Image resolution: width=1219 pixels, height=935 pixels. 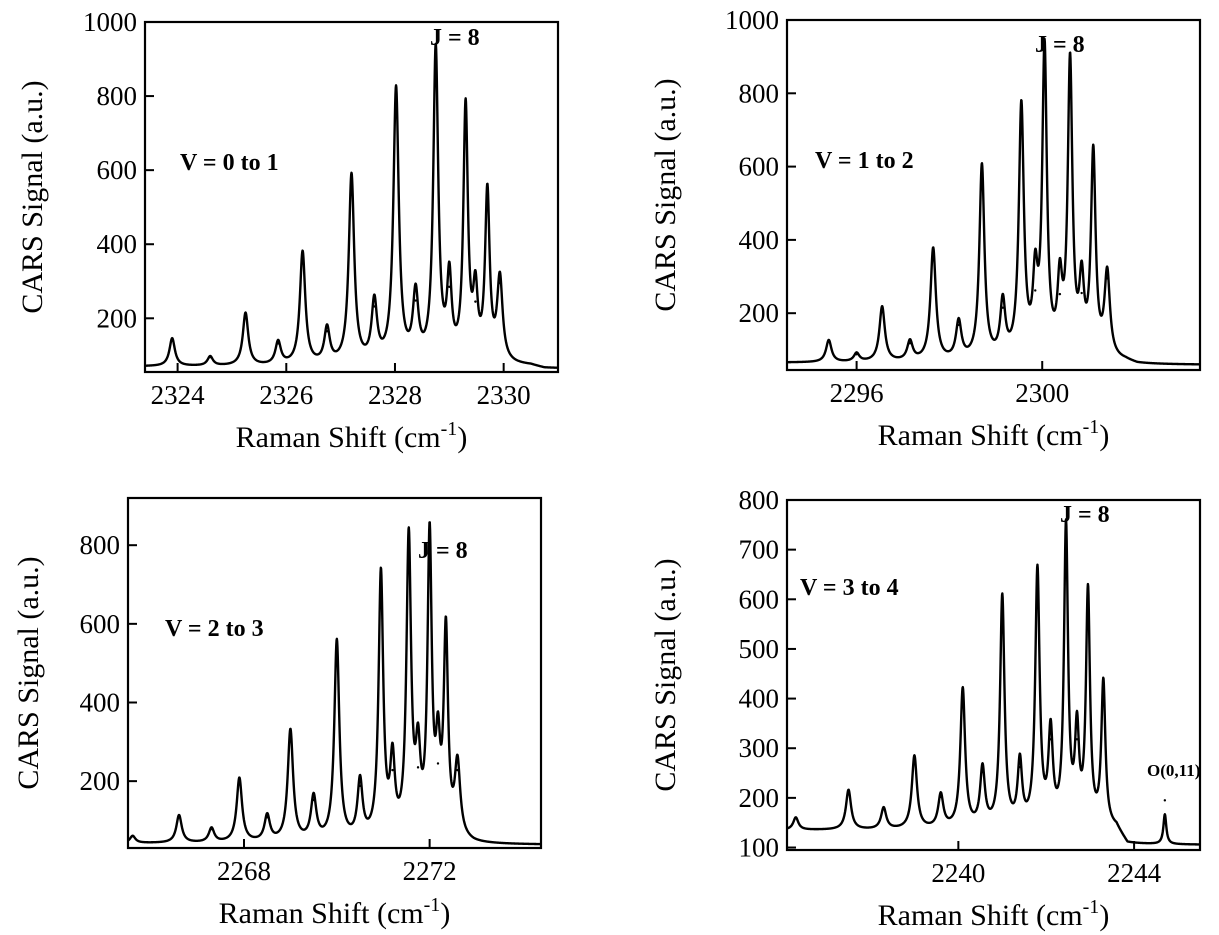 What do you see at coordinates (857, 393) in the screenshot?
I see `x-tick-label: 2296` at bounding box center [857, 393].